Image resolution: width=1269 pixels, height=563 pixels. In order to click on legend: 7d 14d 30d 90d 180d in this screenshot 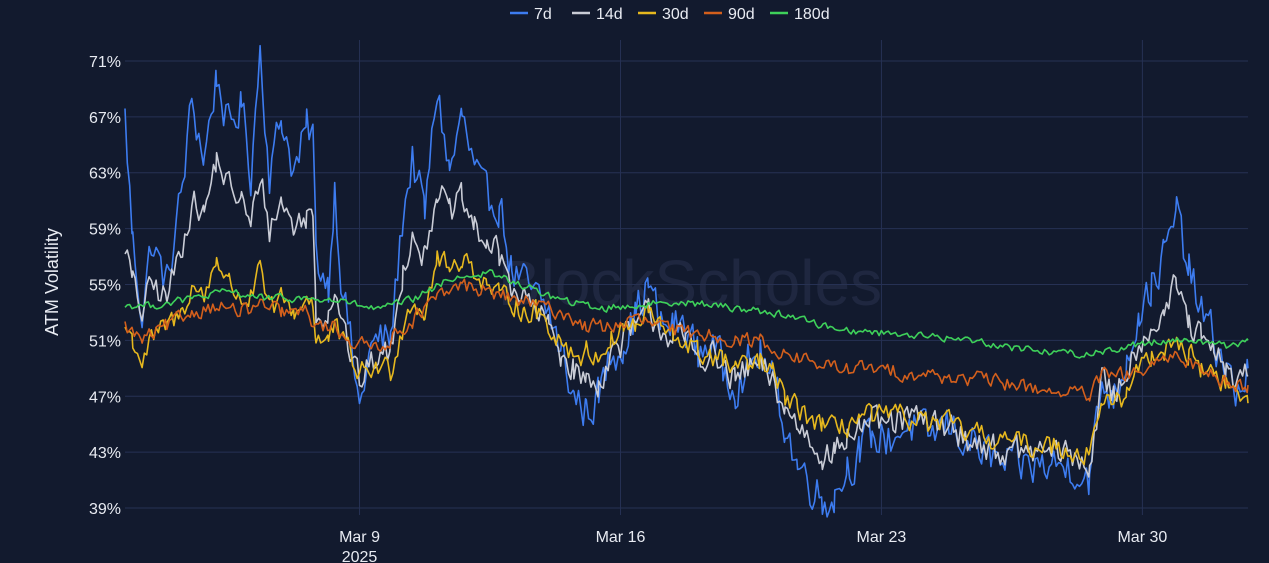, I will do `click(670, 14)`.